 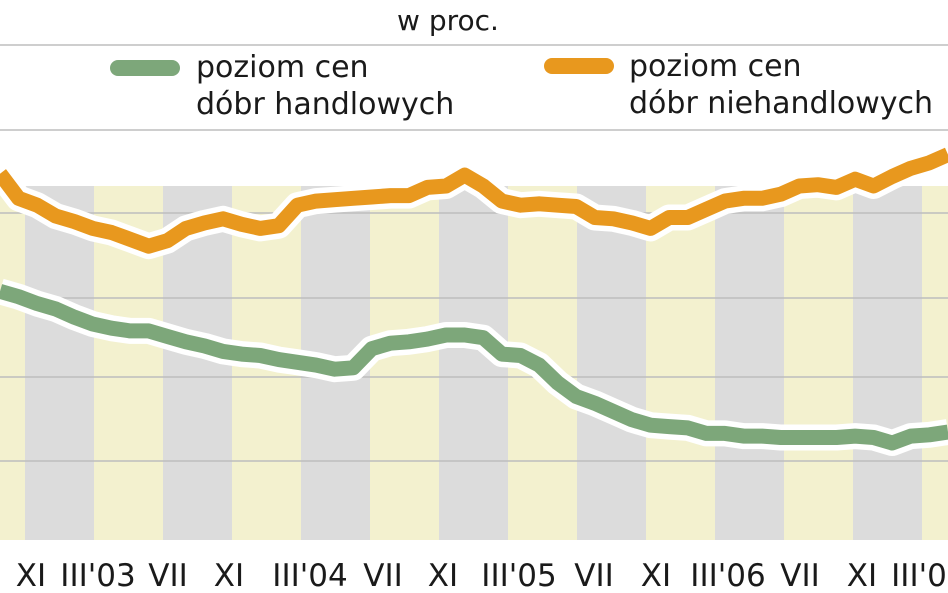 What do you see at coordinates (715, 66) in the screenshot?
I see `legend-label-niehandlowych-line1: poziom cen` at bounding box center [715, 66].